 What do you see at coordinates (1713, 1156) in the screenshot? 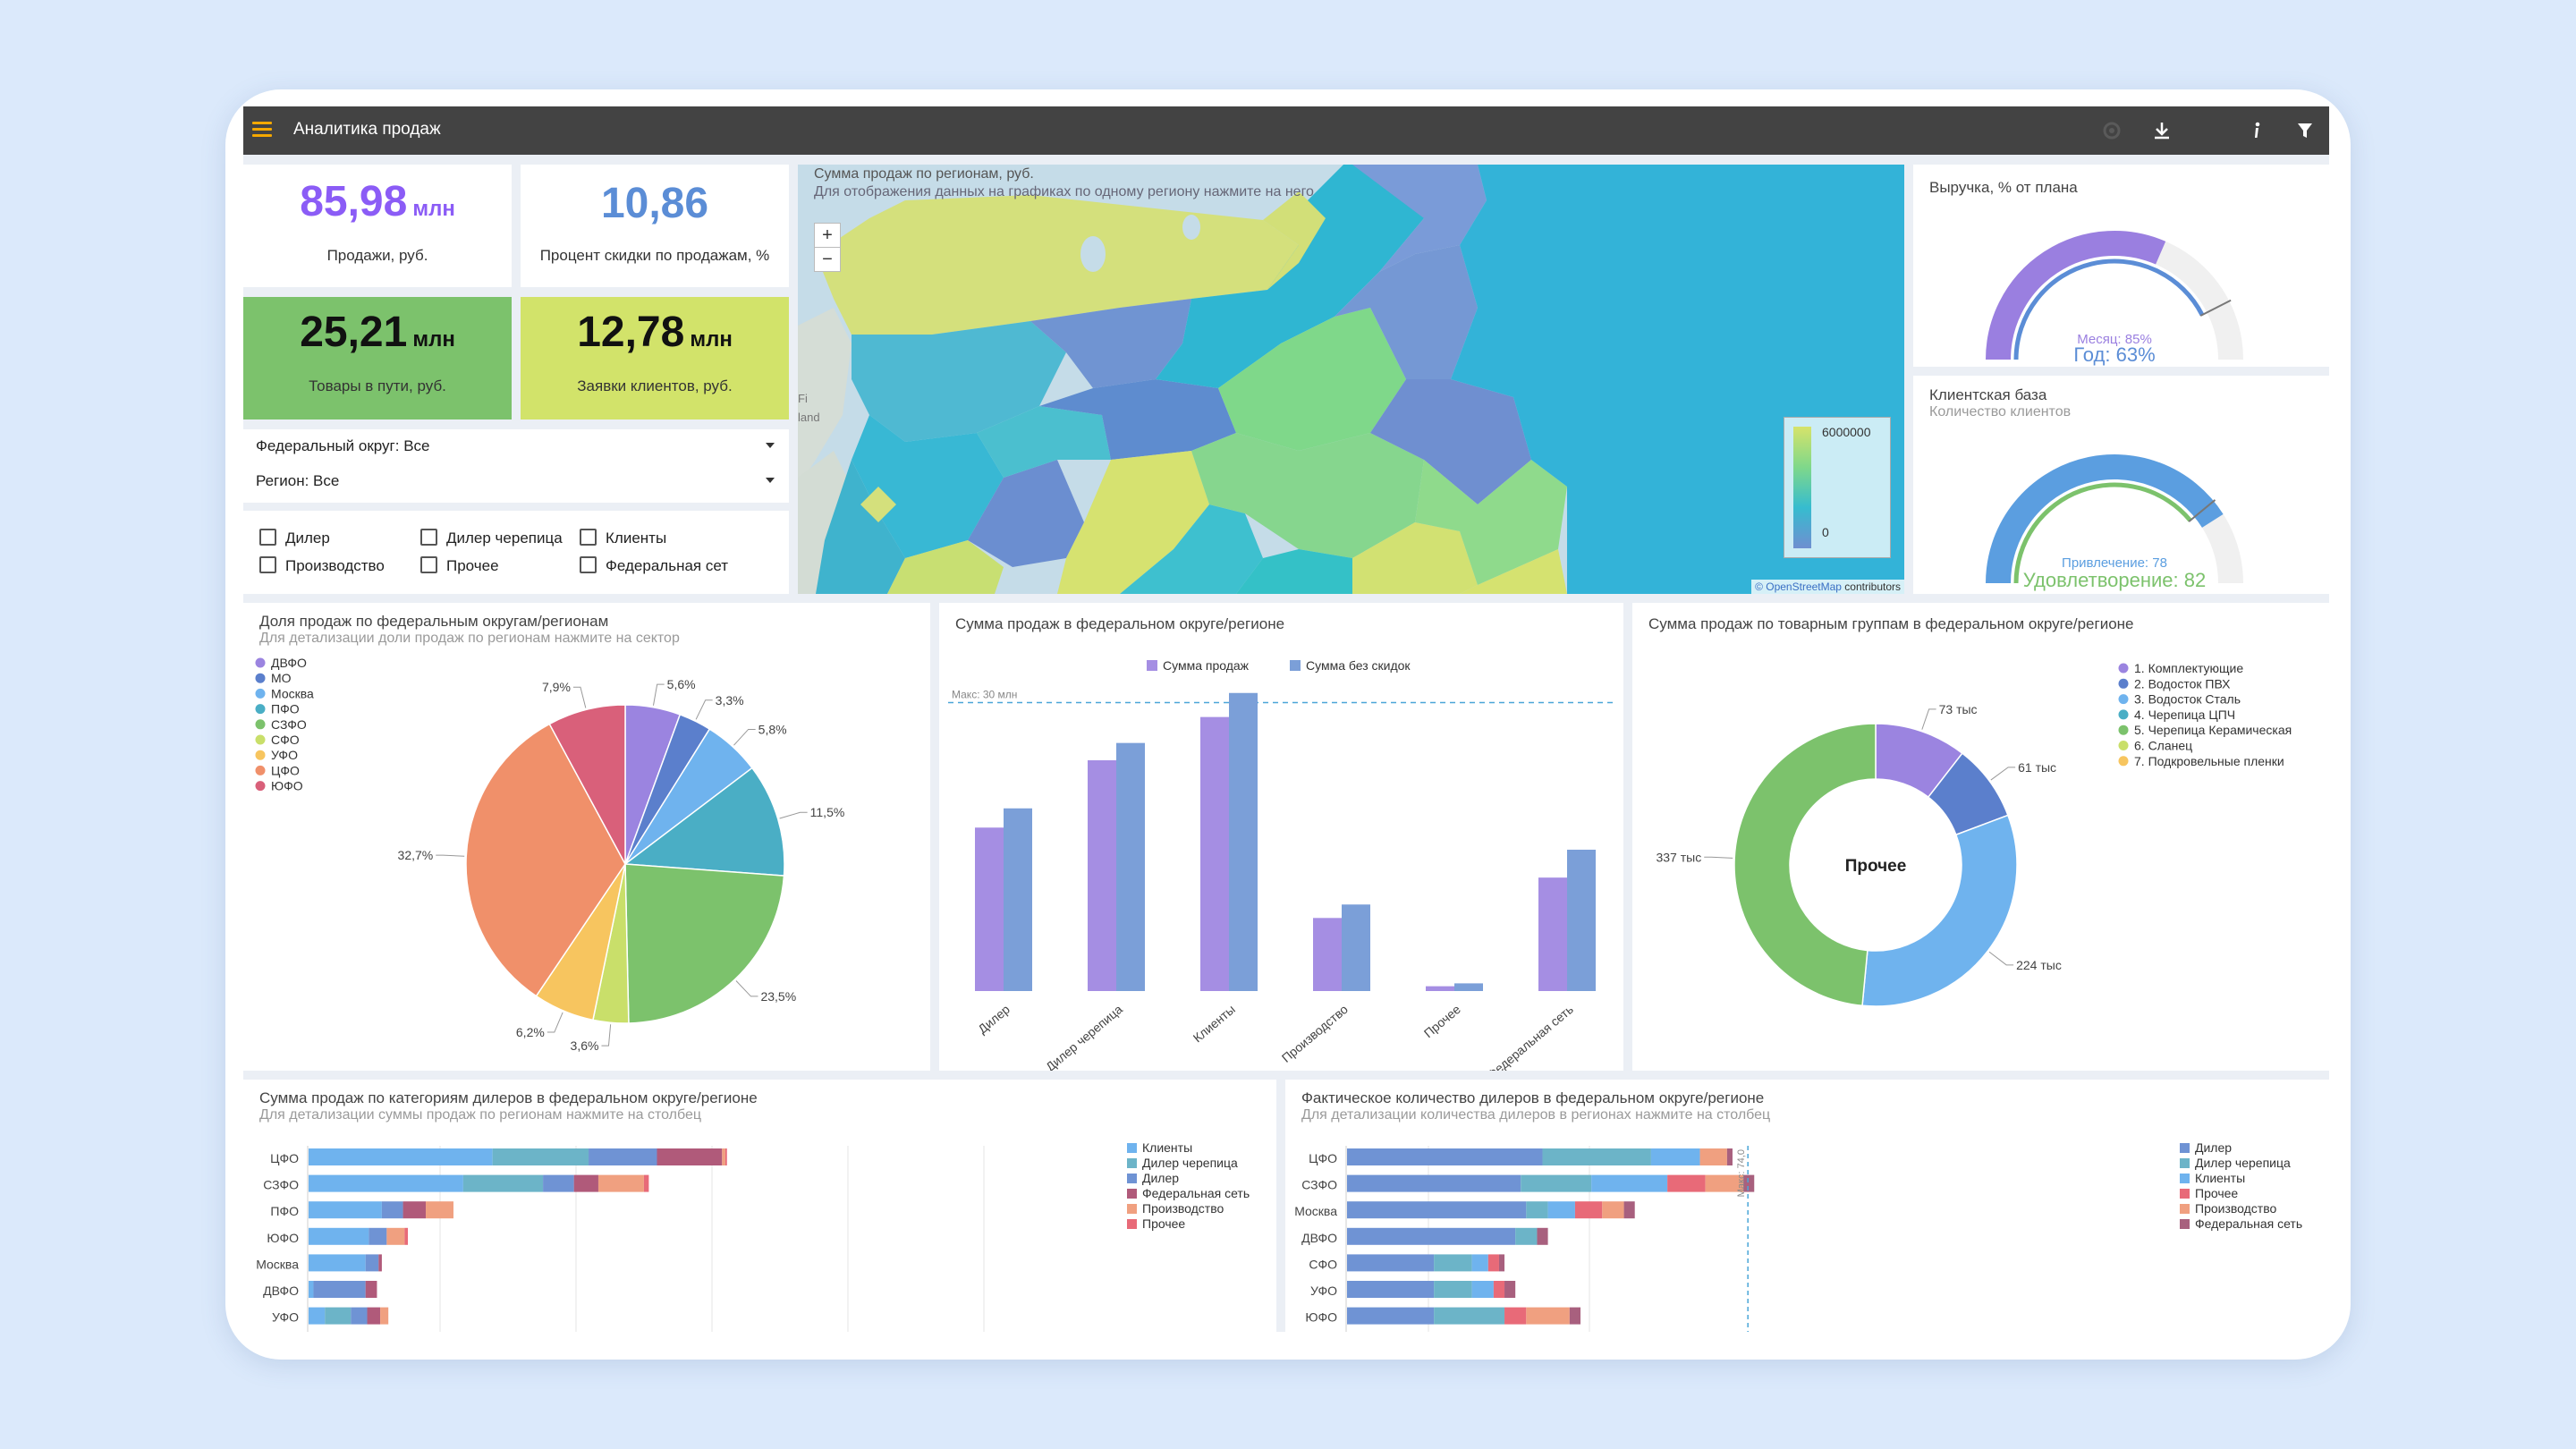
I see `bar-цфо-производство` at bounding box center [1713, 1156].